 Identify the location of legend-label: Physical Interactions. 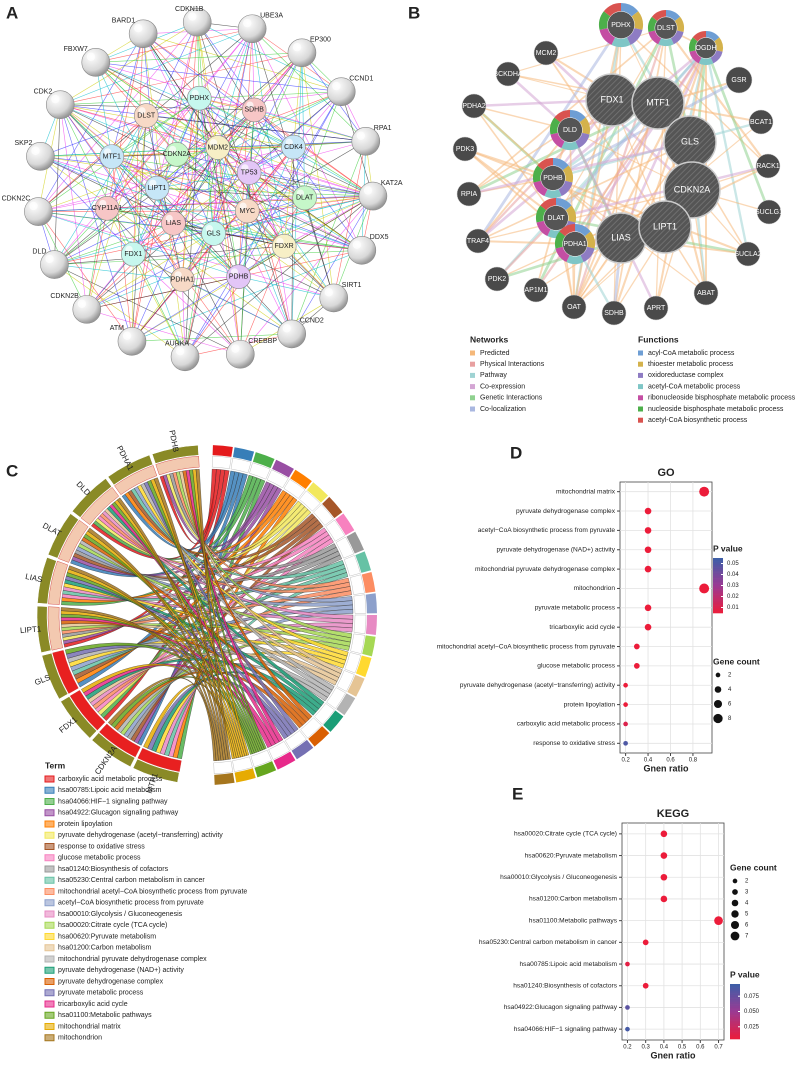
(512, 364).